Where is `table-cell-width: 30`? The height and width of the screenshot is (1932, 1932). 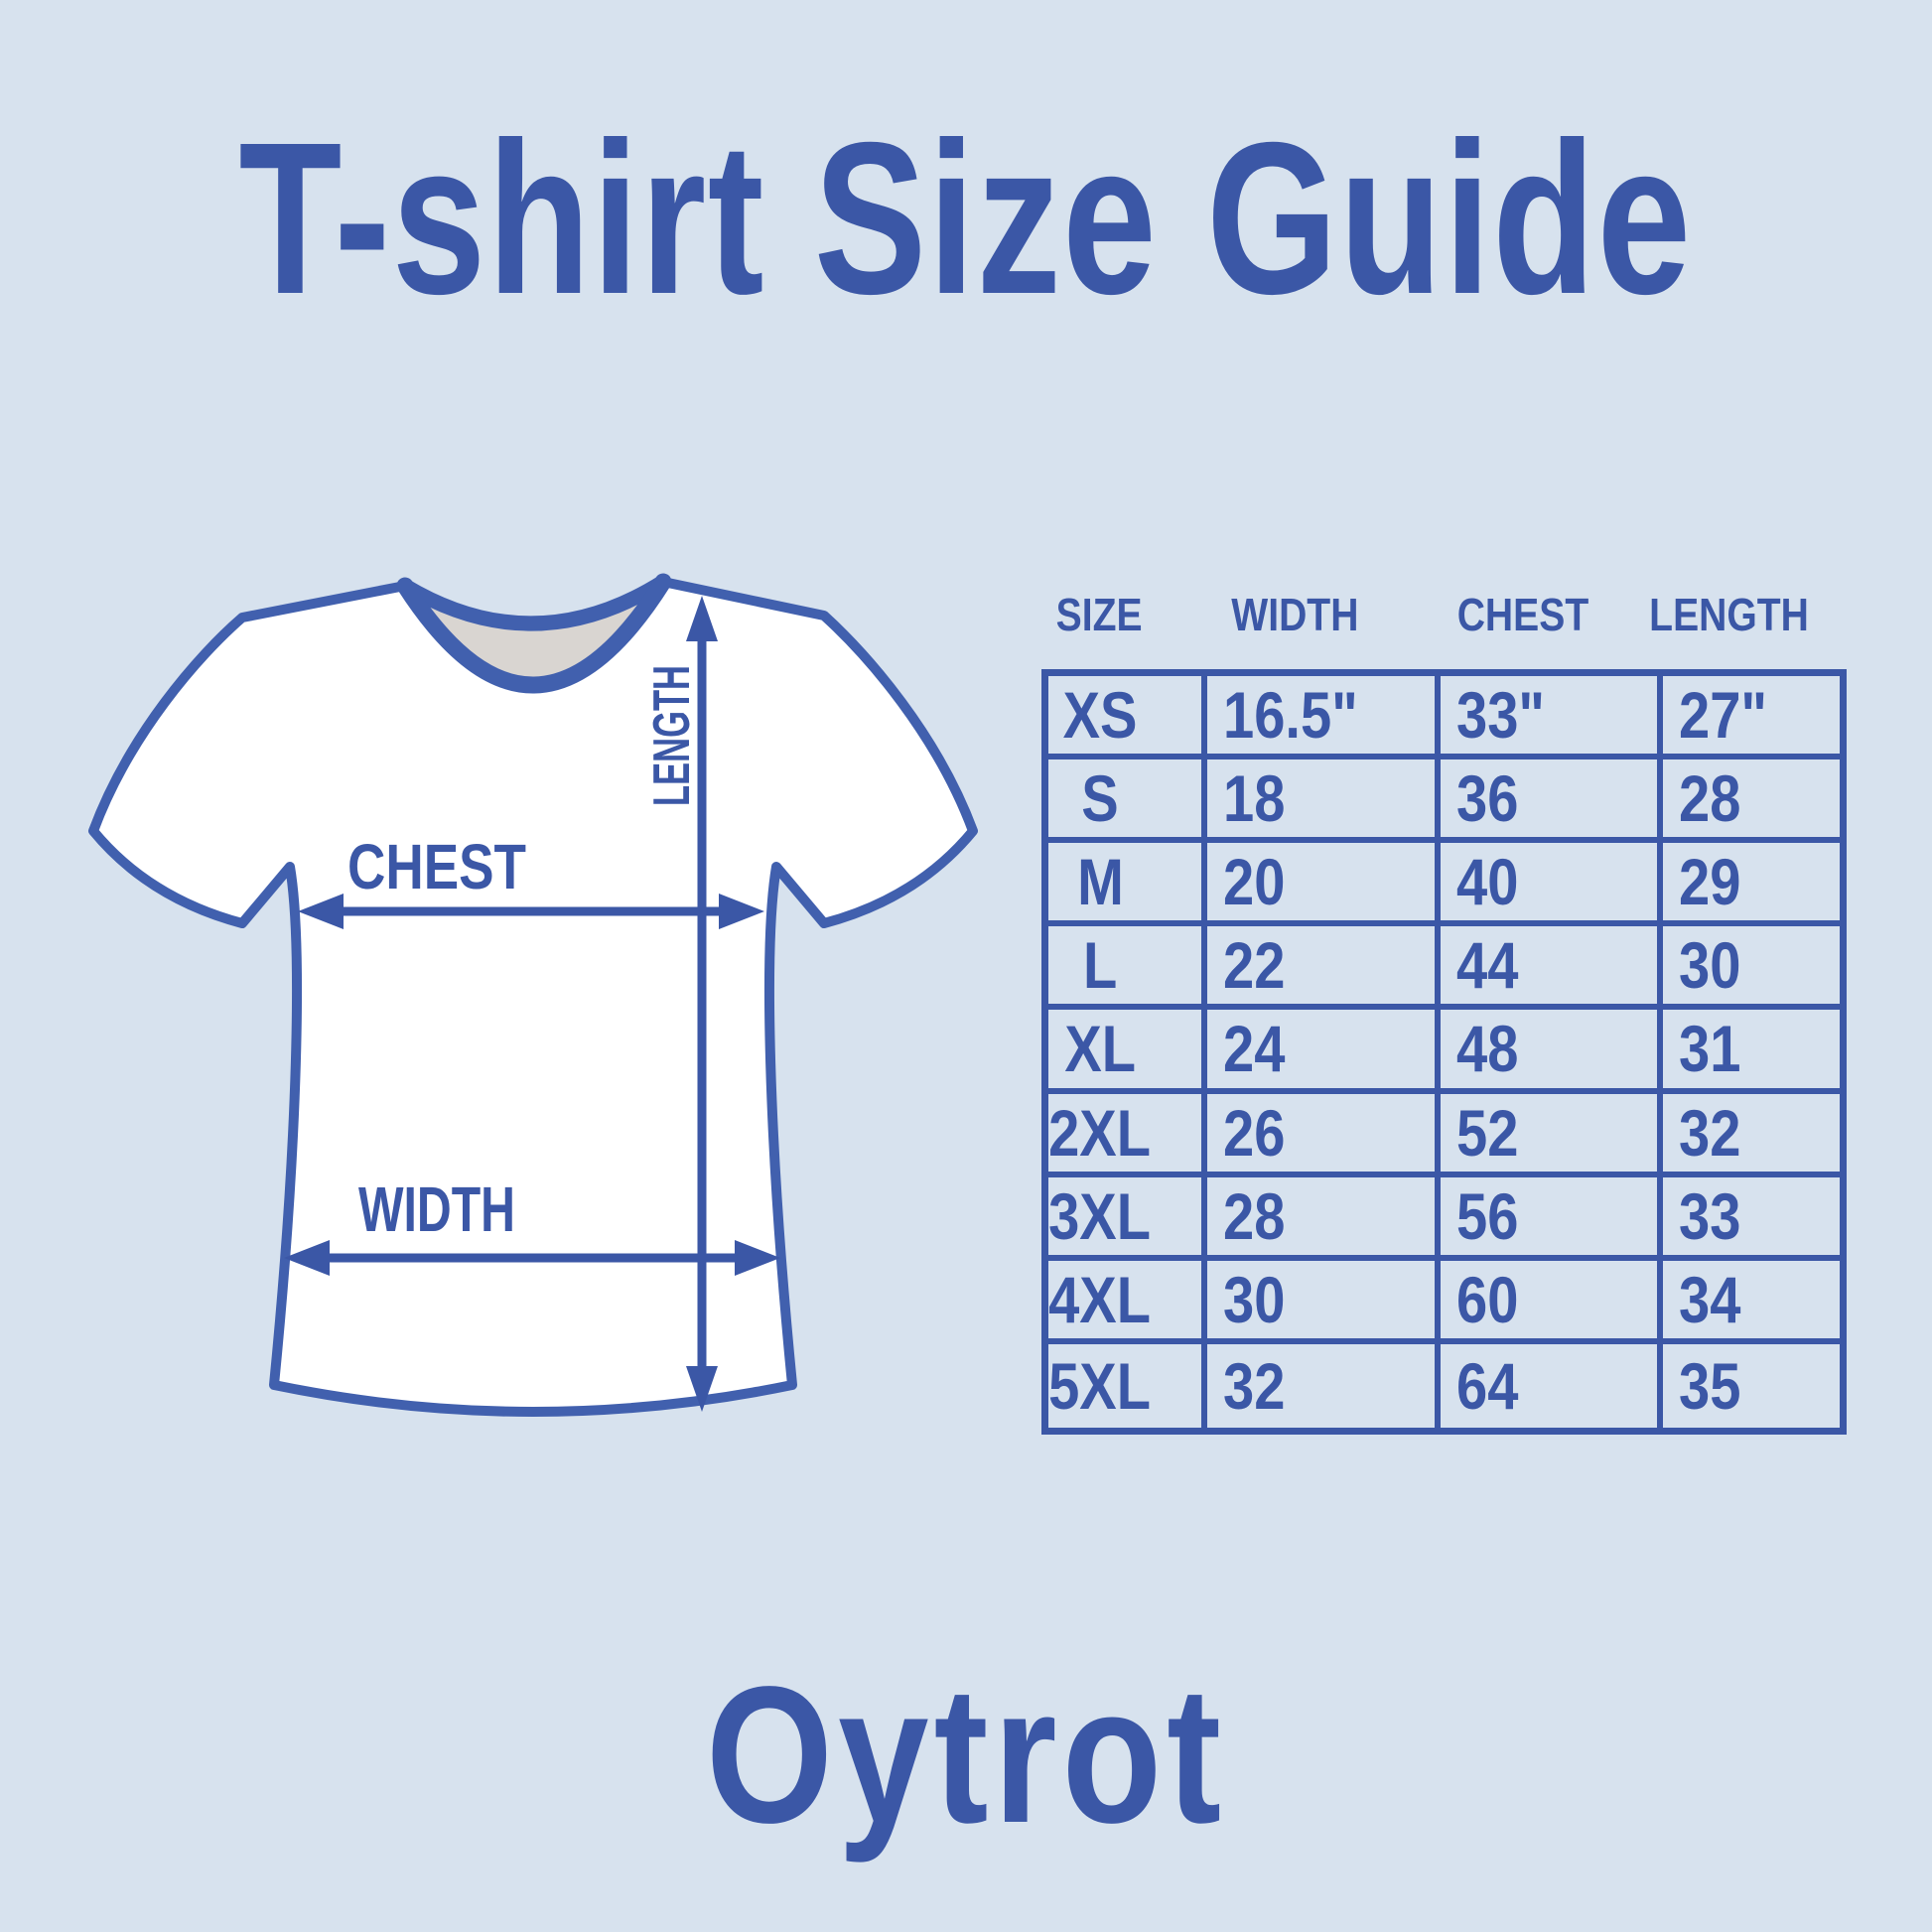 table-cell-width: 30 is located at coordinates (1324, 1302).